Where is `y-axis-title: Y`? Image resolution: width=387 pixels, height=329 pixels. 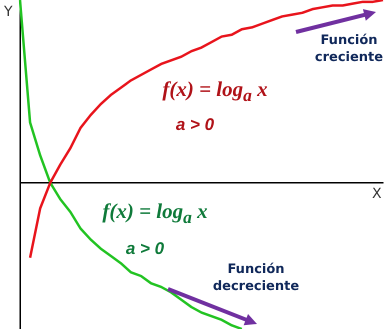 y-axis-title: Y is located at coordinates (8, 12).